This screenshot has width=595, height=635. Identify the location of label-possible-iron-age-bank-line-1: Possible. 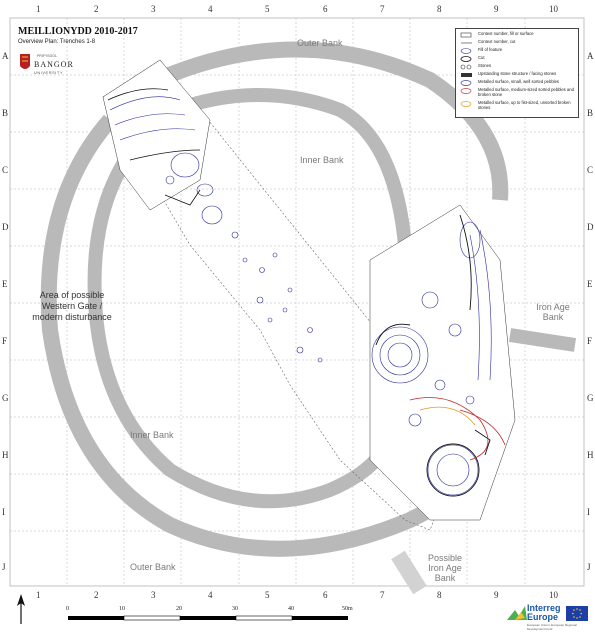
(445, 558).